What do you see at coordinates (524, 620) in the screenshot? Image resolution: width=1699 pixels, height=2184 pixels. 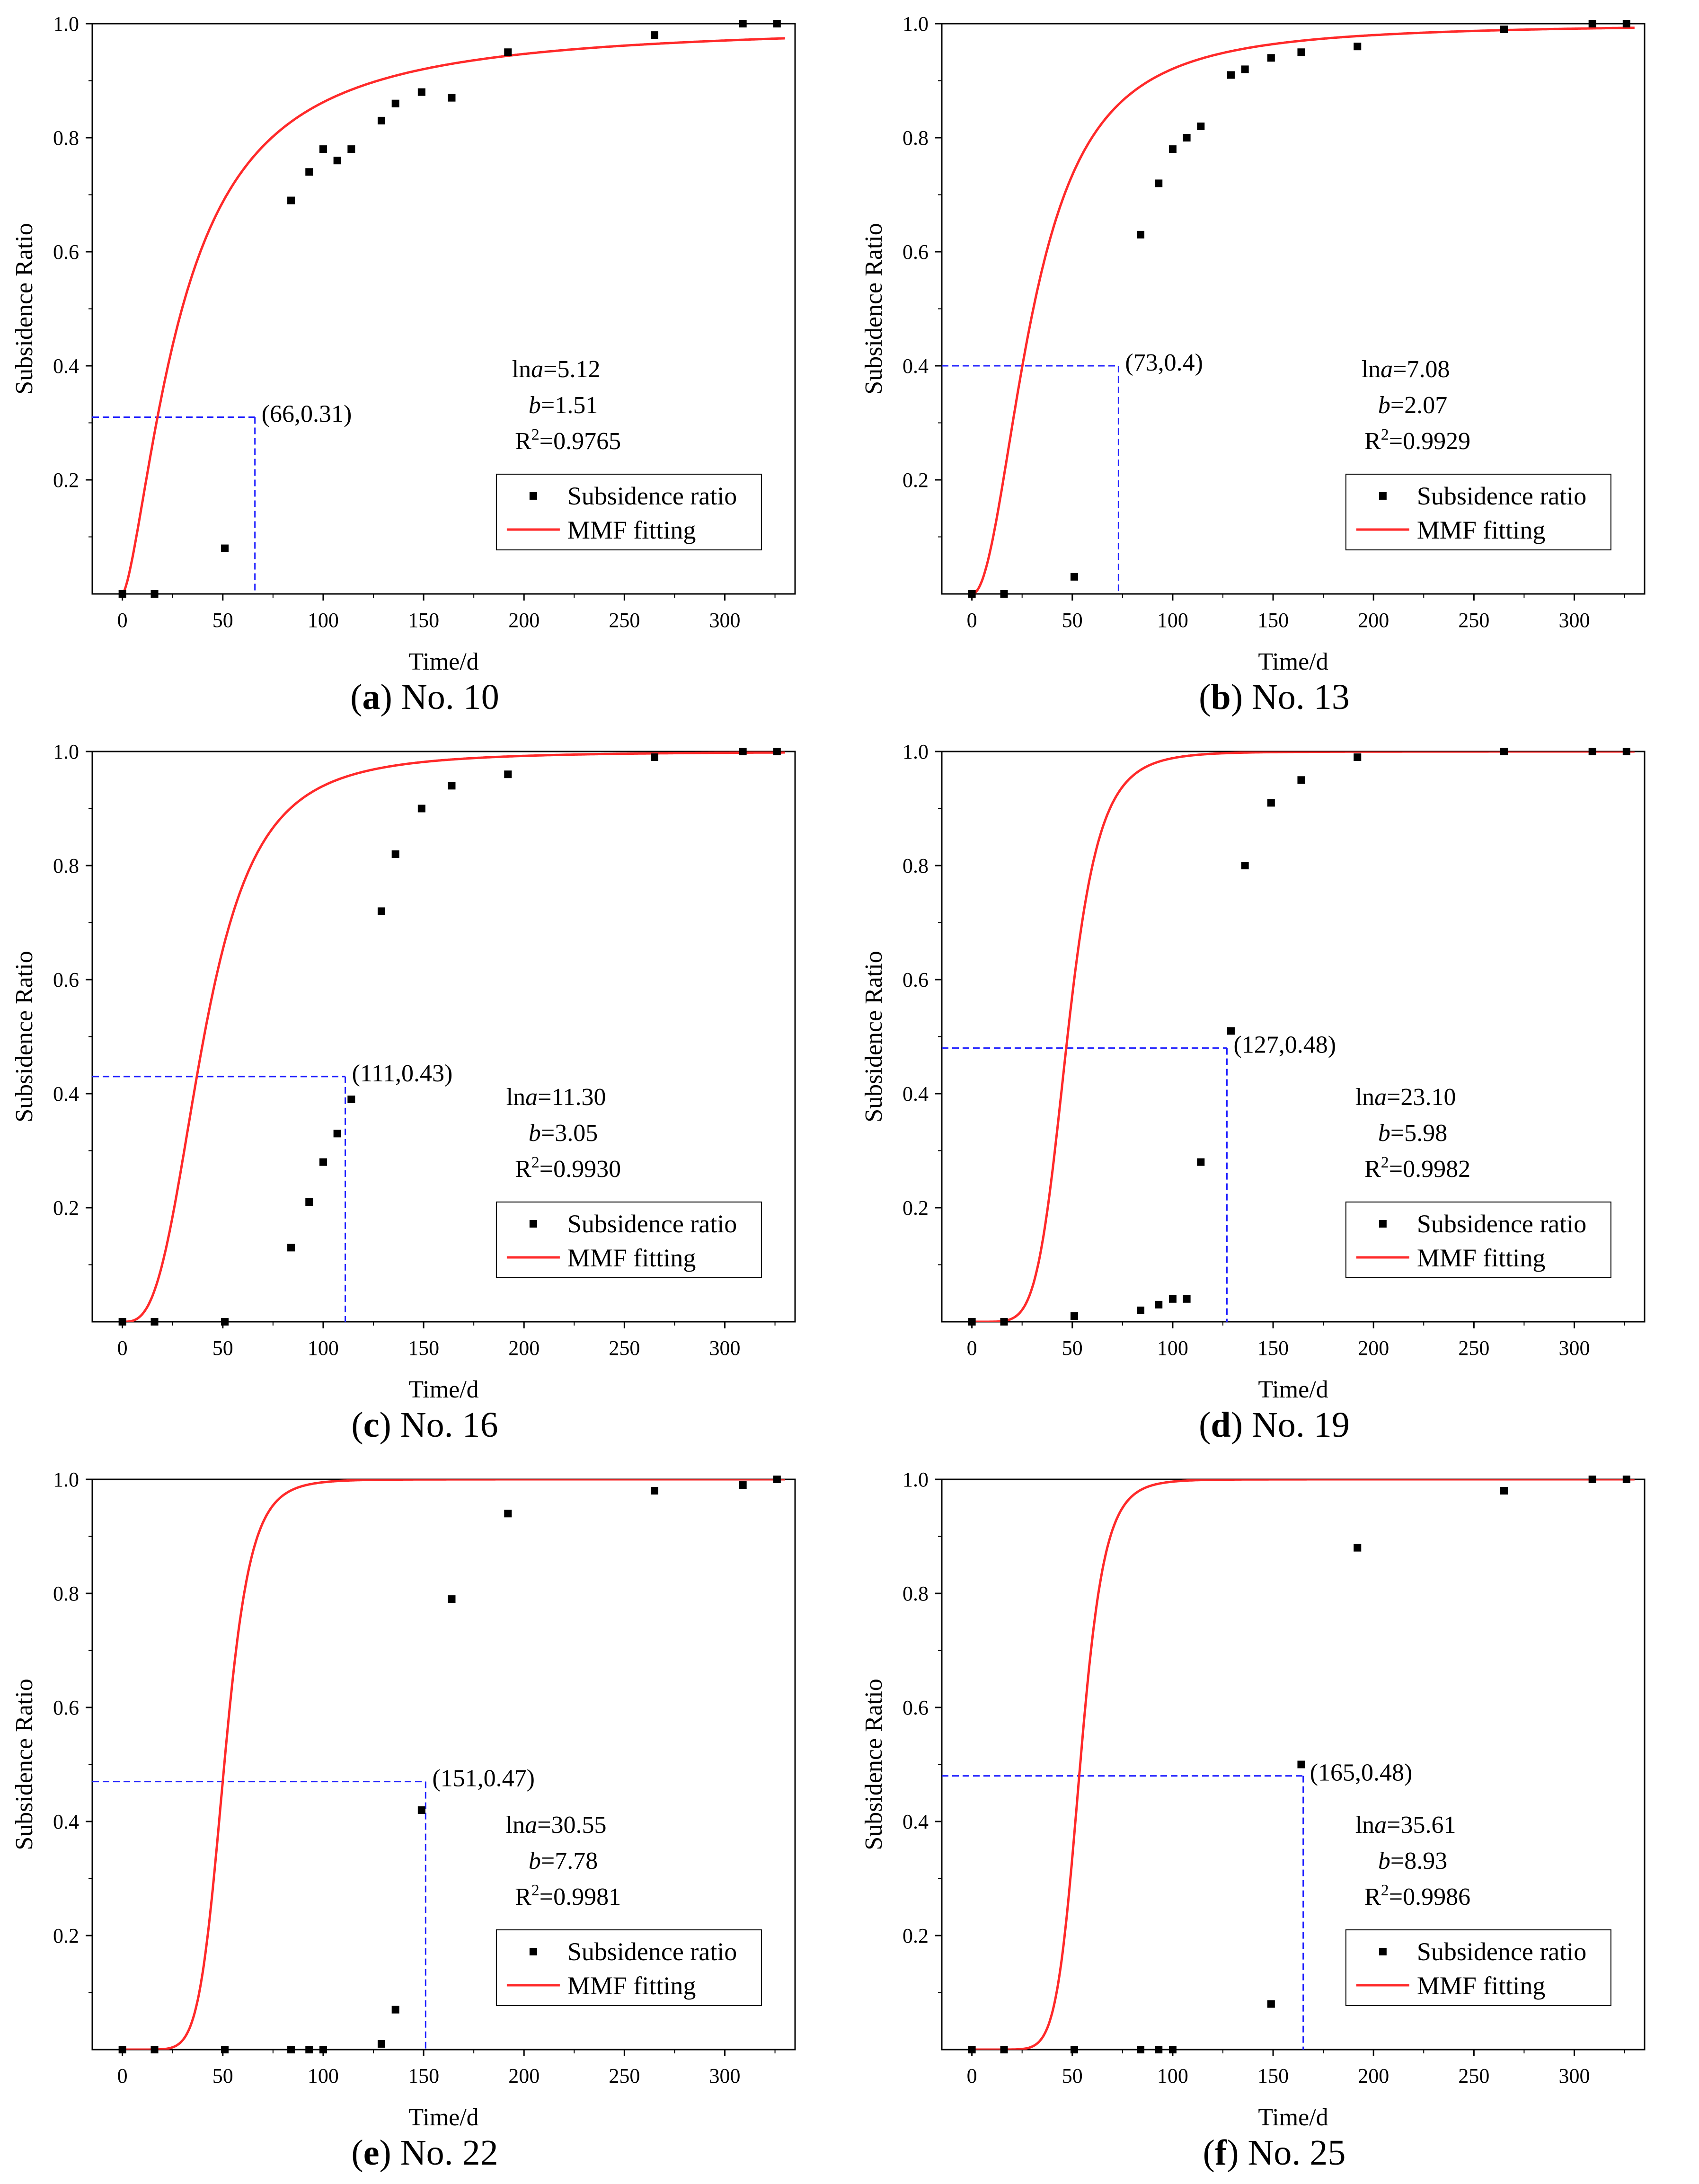 I see `x-tick-label: 200` at bounding box center [524, 620].